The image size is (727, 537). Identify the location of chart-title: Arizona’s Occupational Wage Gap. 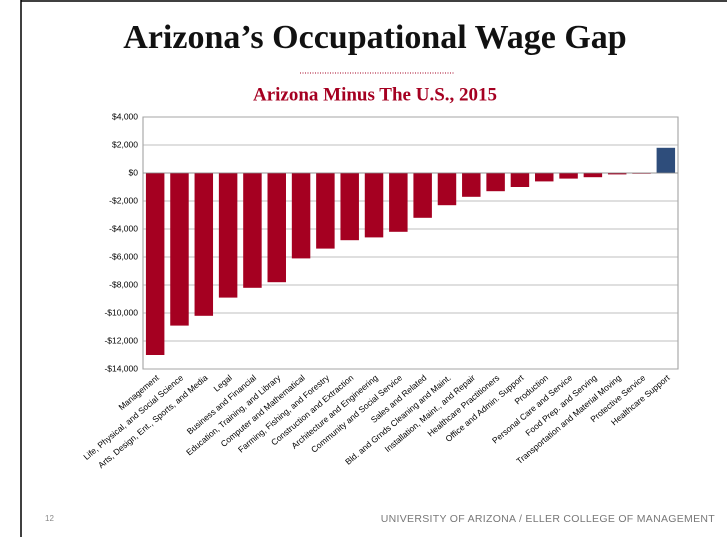
(374, 37).